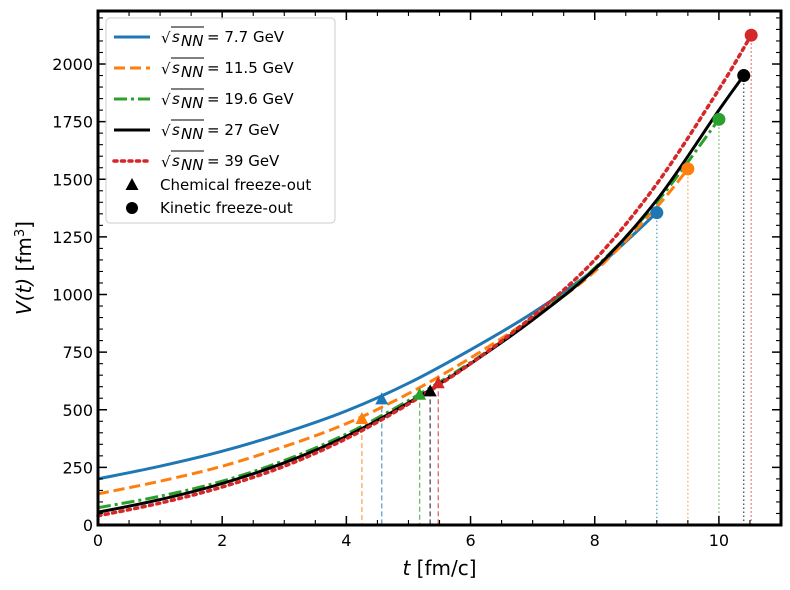 The height and width of the screenshot is (590, 790). What do you see at coordinates (132, 184) in the screenshot?
I see `legend-chemical-marker` at bounding box center [132, 184].